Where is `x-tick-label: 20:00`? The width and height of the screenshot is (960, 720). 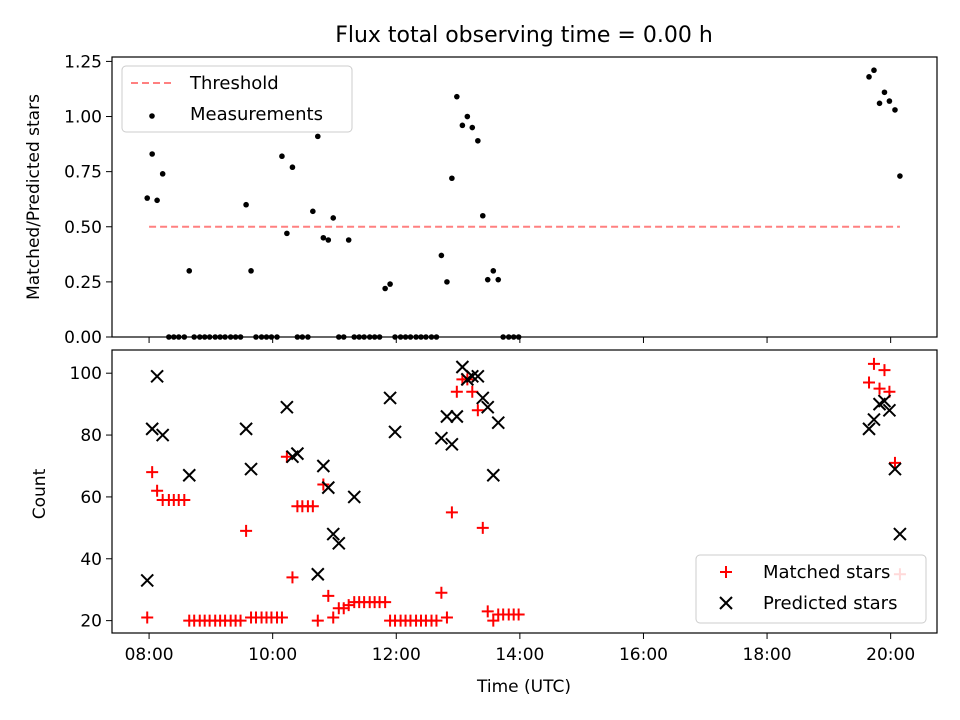
x-tick-label: 20:00 is located at coordinates (890, 655).